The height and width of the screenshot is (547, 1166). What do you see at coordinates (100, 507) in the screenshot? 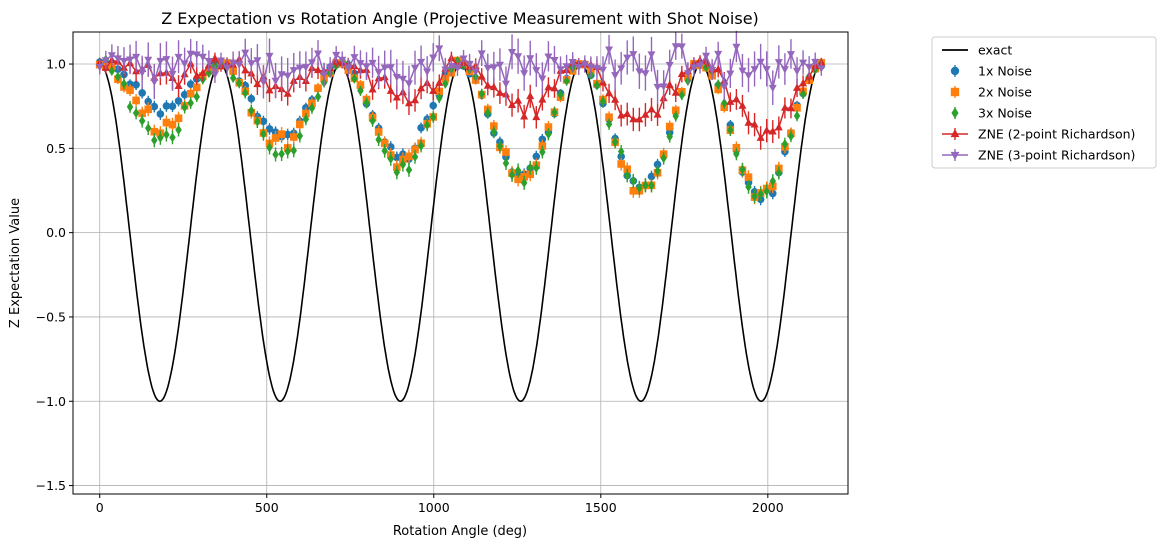
I see `x-tick-label: 0` at bounding box center [100, 507].